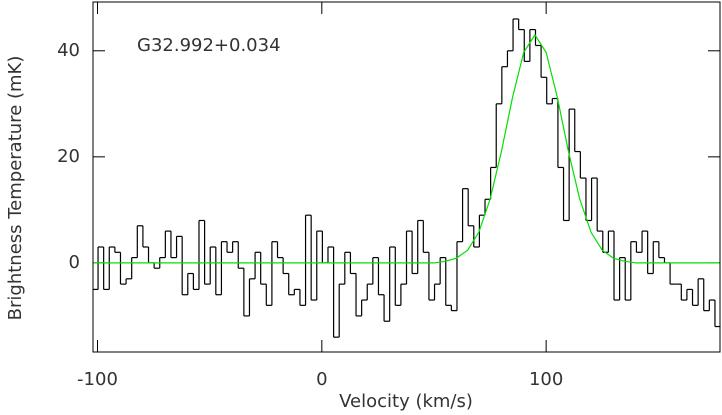 The image size is (722, 415). Describe the element at coordinates (97, 379) in the screenshot. I see `x-tick-label: -100` at that location.